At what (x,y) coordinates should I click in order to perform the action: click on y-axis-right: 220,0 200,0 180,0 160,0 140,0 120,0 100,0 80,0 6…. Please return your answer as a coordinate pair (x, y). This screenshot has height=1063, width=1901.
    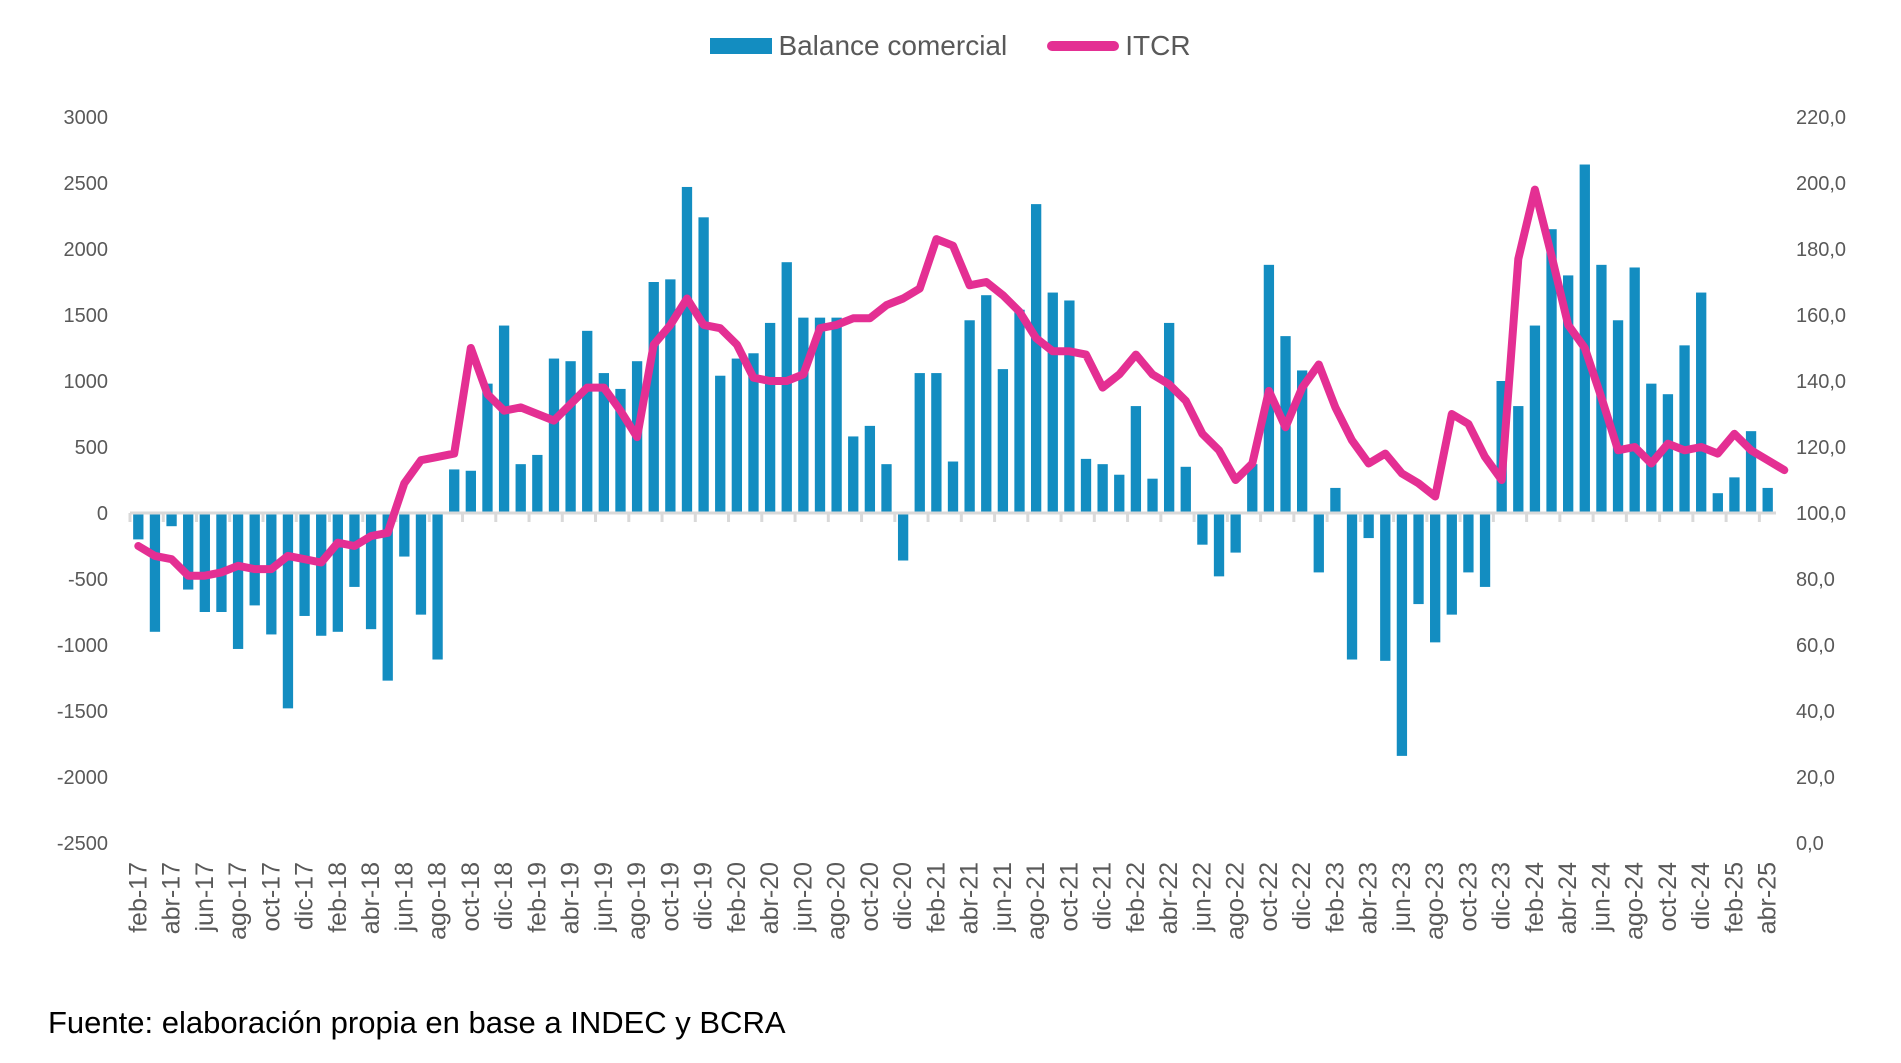
    Looking at the image, I should click on (1821, 481).